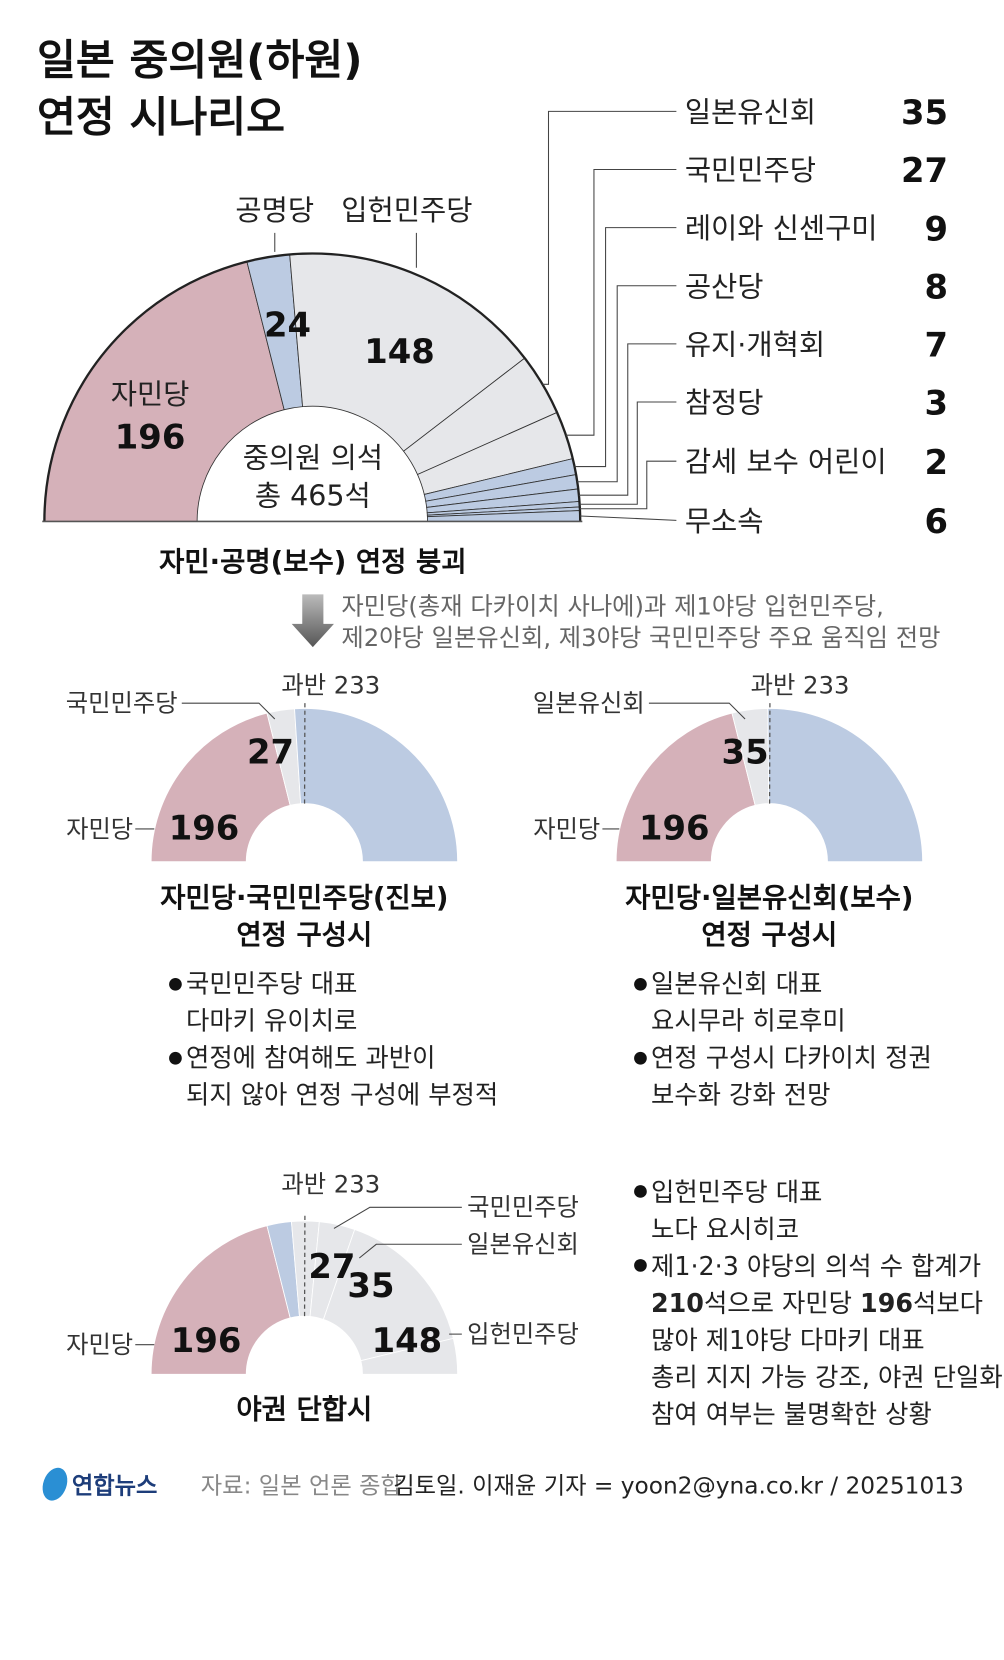 The width and height of the screenshot is (1004, 1660). I want to click on s1-bullet1-a: 국민민주당 대표, so click(271, 984).